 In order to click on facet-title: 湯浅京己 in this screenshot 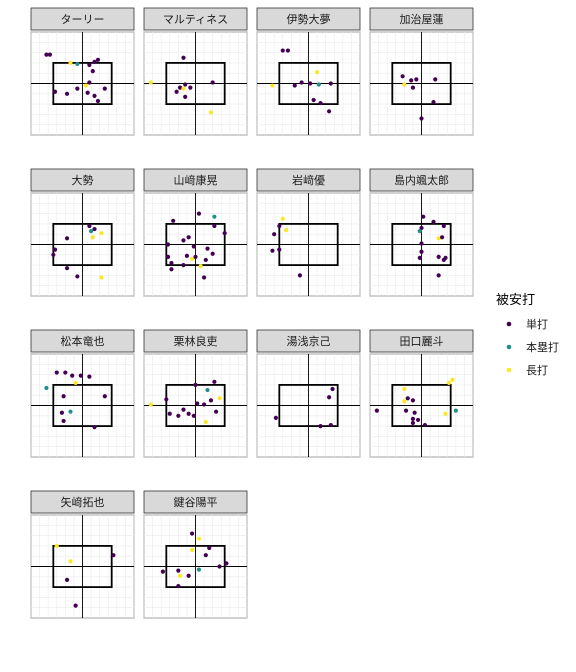, I will do `click(309, 341)`.